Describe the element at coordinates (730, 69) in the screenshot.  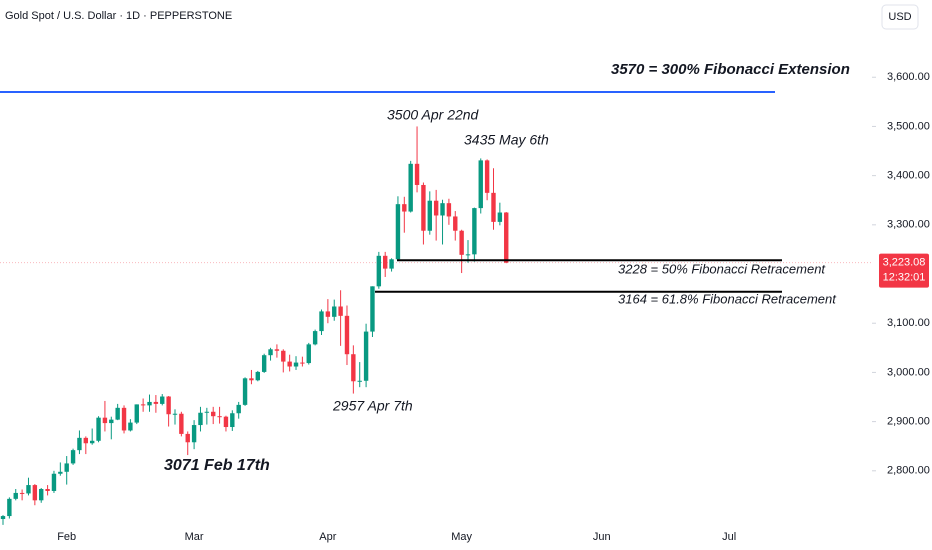
I see `fib-label: 3570 = 300% Fibonacci Extension` at that location.